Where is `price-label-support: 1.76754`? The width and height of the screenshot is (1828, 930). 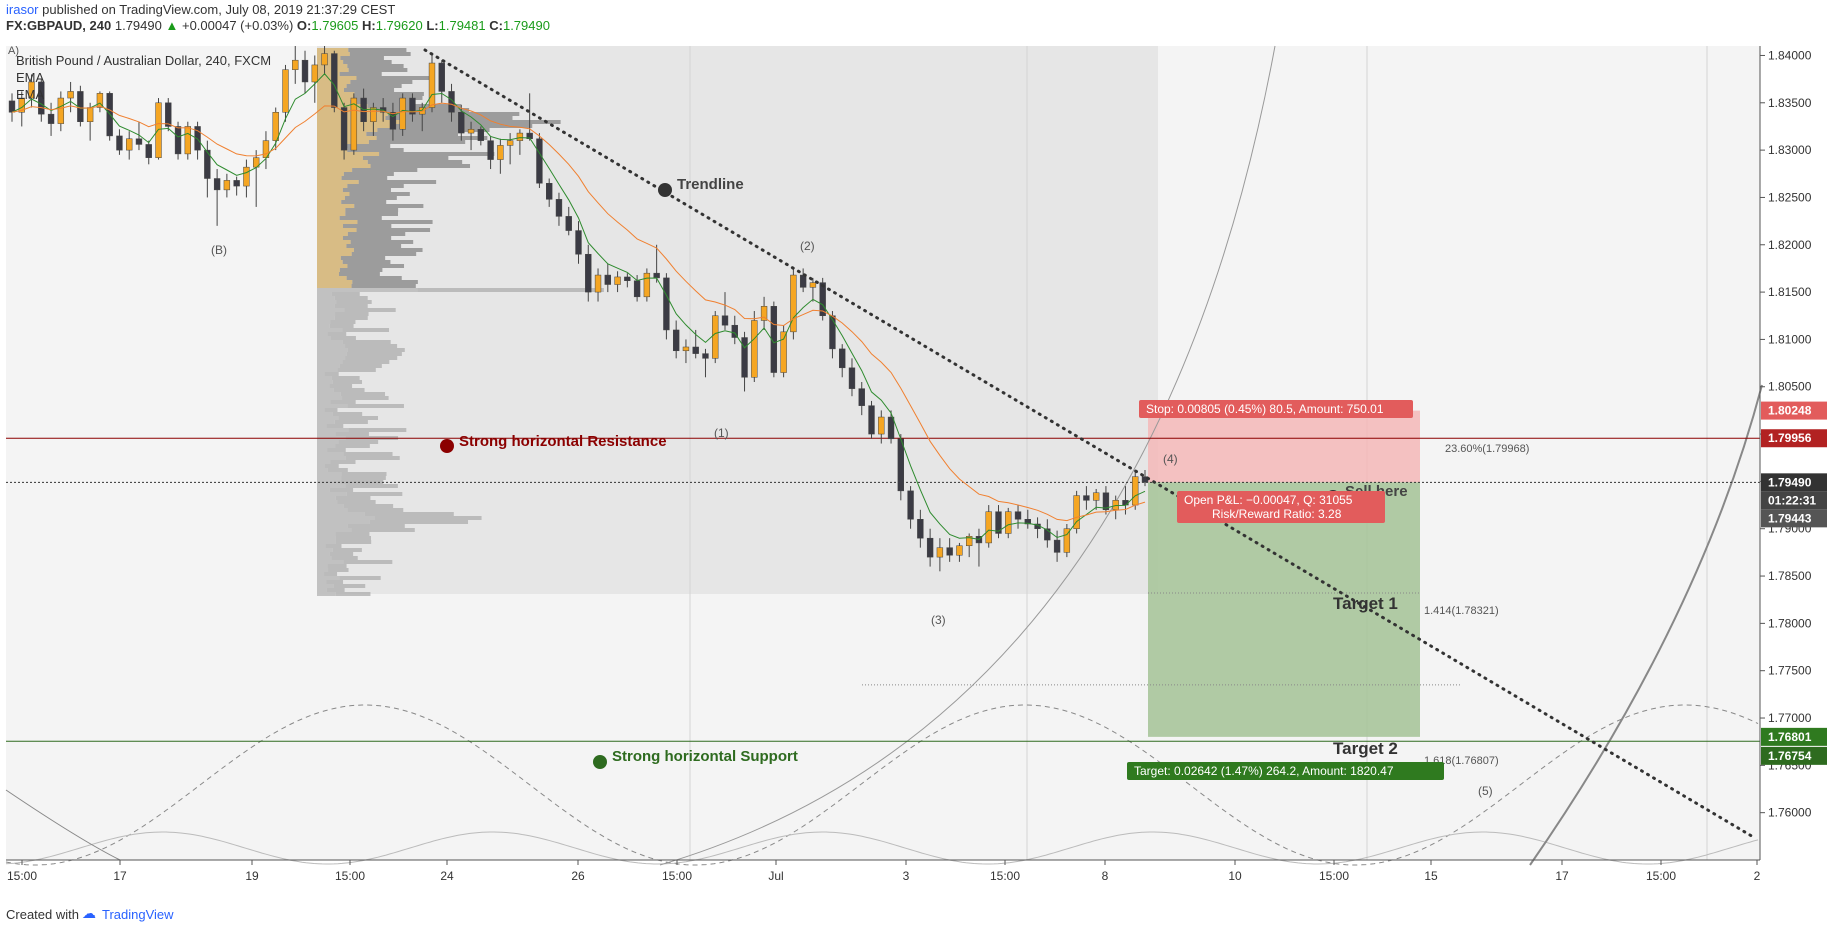 price-label-support: 1.76754 is located at coordinates (1790, 756).